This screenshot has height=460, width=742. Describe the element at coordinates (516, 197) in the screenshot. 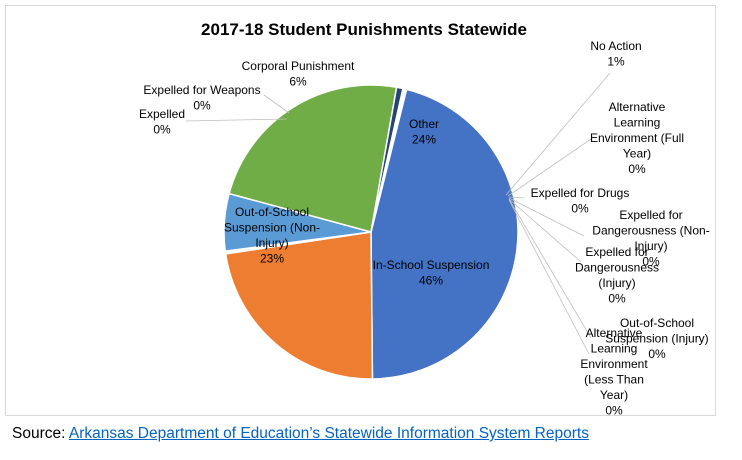

I see `leader-expelled-for-drugs` at that location.